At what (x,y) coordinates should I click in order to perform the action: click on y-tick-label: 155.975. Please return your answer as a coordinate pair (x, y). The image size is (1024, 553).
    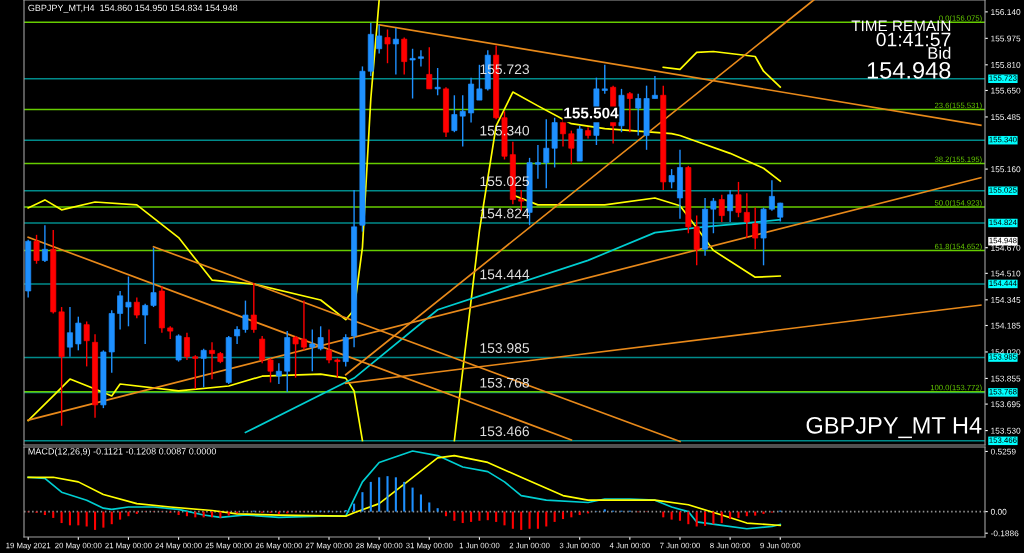
    Looking at the image, I should click on (1006, 38).